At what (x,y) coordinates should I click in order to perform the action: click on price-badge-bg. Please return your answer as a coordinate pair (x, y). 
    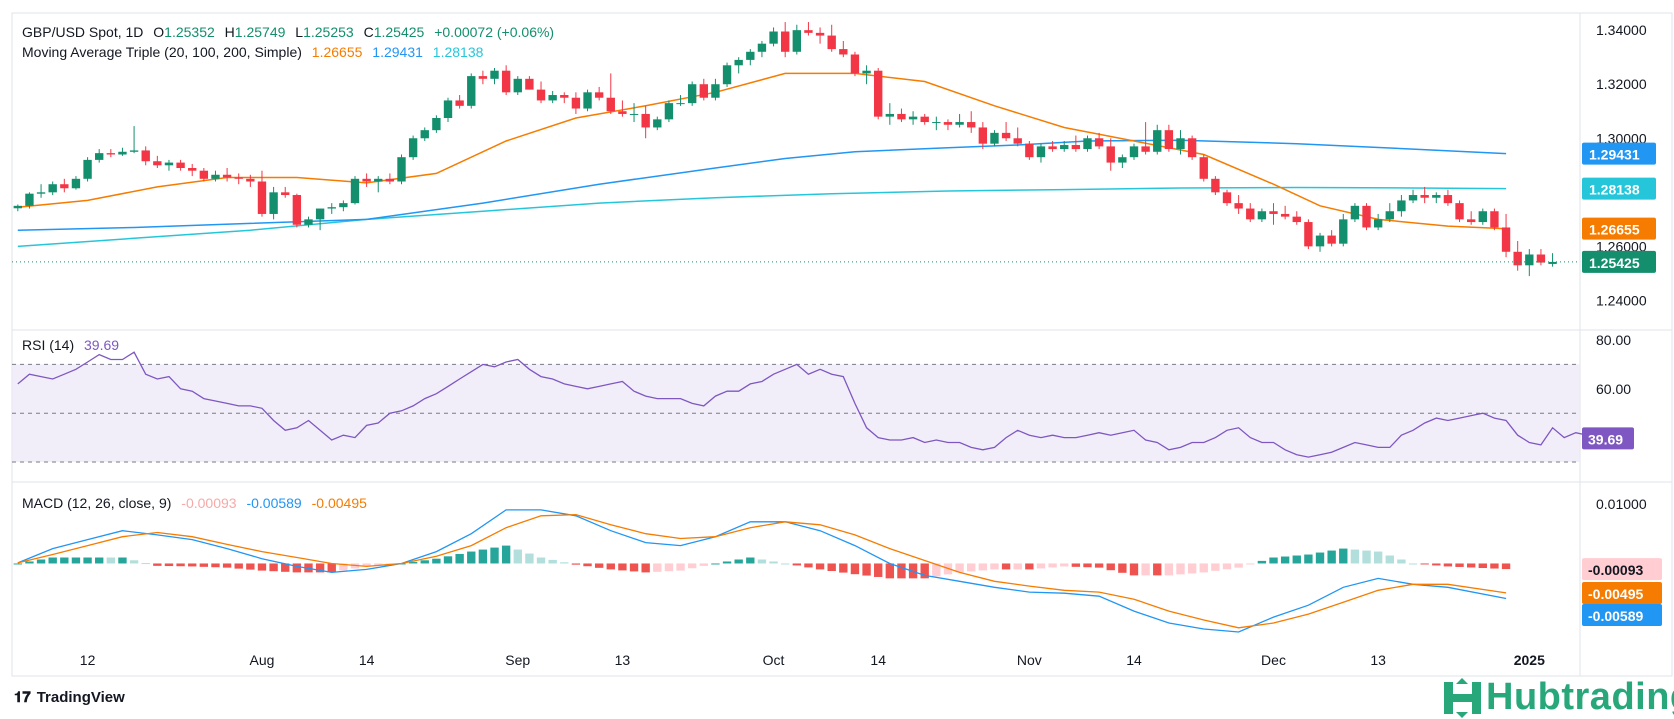
    Looking at the image, I should click on (1619, 153).